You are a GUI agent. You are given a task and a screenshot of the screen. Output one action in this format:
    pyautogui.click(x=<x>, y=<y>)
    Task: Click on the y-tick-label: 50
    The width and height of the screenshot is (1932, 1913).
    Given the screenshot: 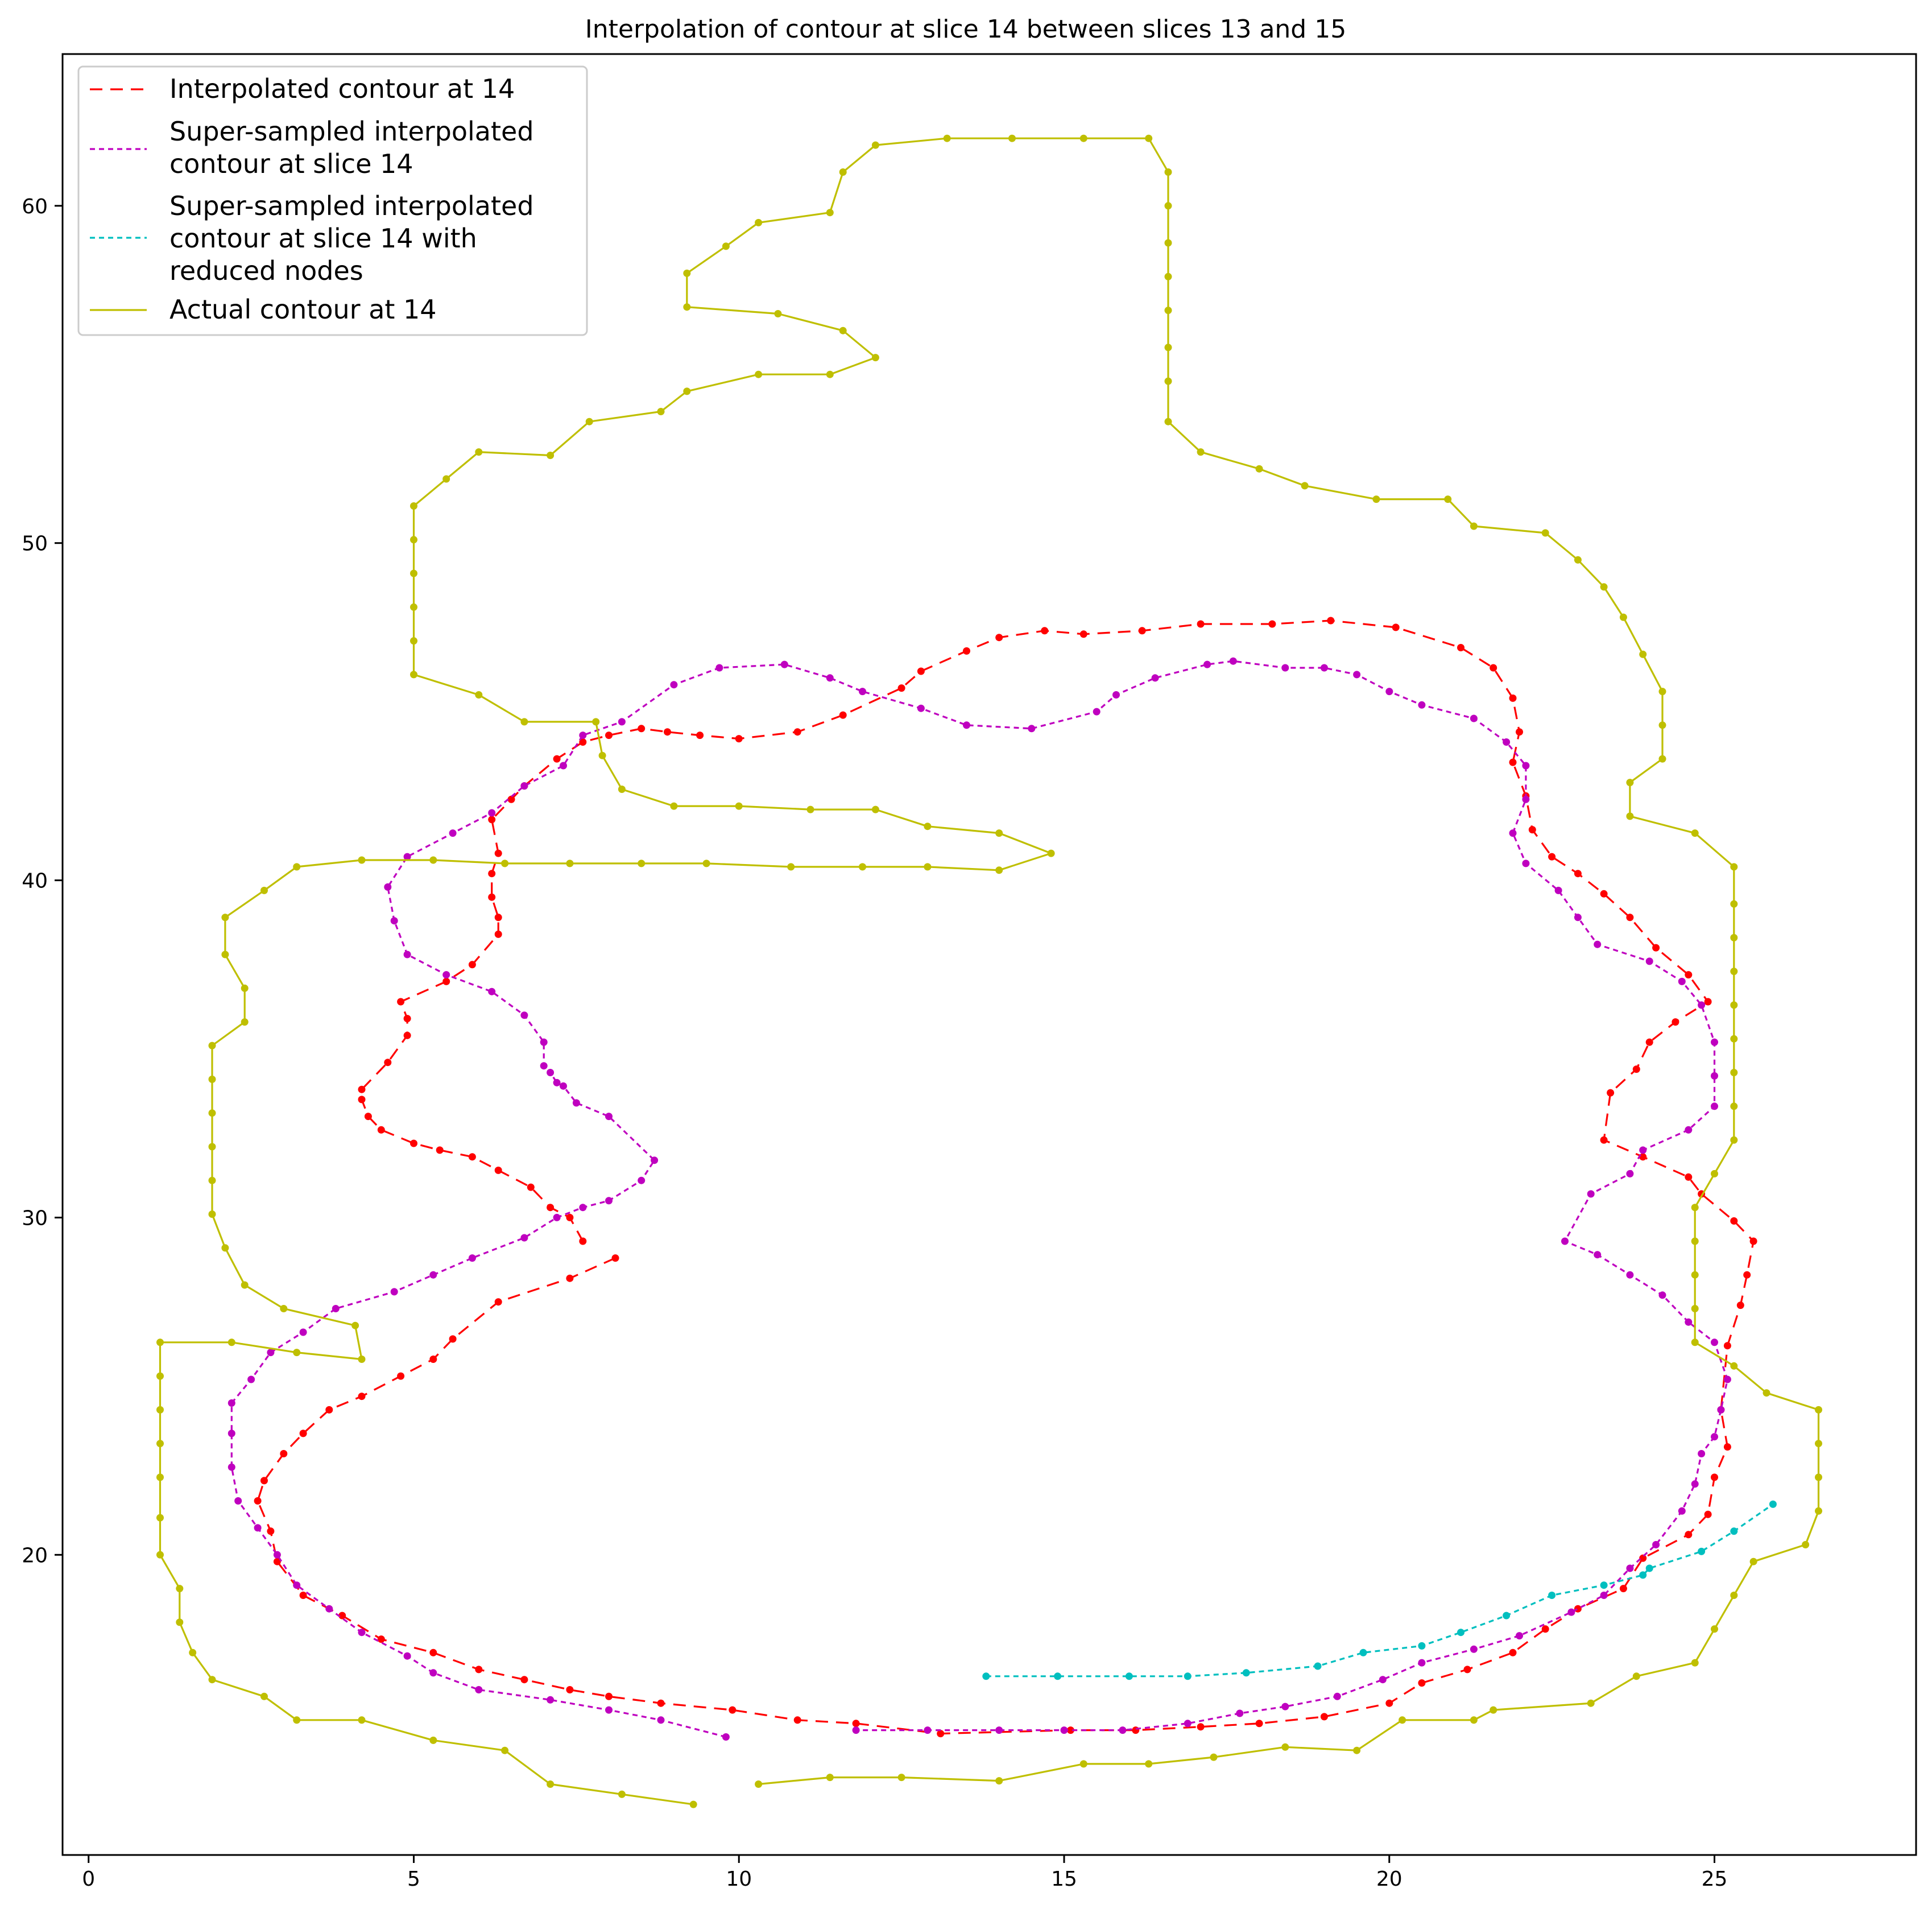 What is the action you would take?
    pyautogui.click(x=35, y=544)
    